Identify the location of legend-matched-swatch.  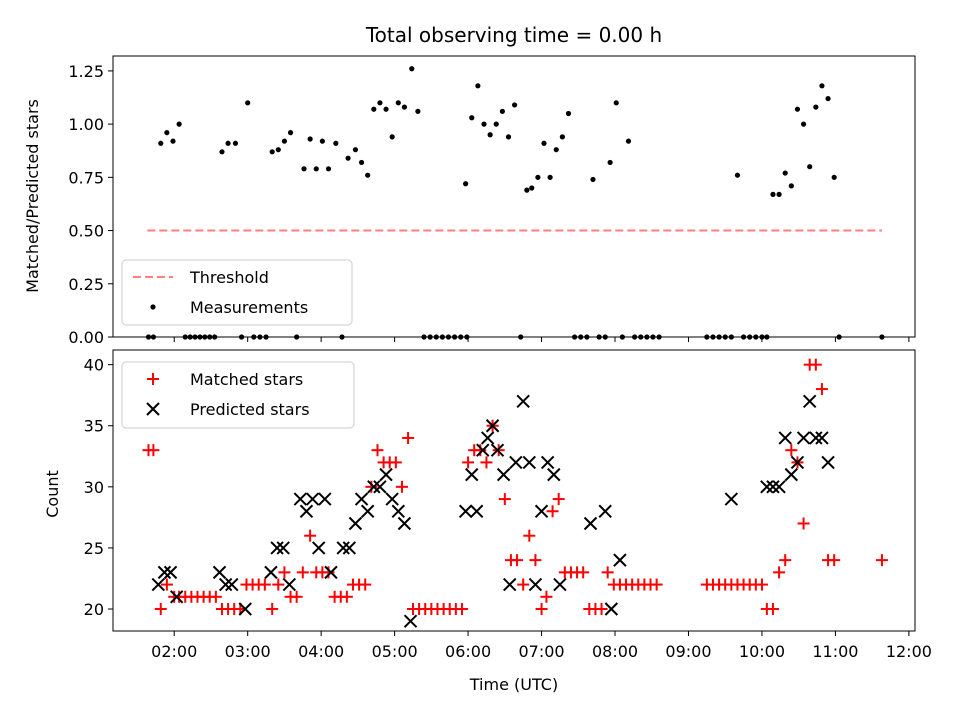
(153, 379).